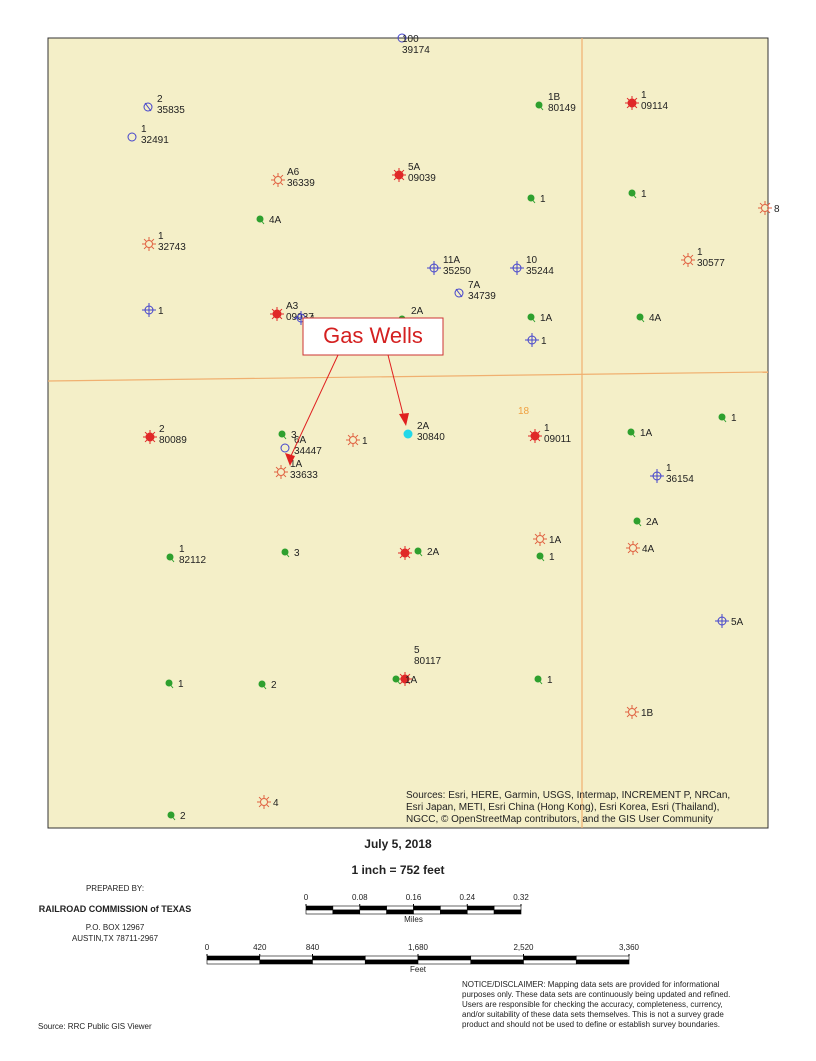  What do you see at coordinates (115, 909) in the screenshot?
I see `organization: RAILROAD COMMISSION of TEXAS` at bounding box center [115, 909].